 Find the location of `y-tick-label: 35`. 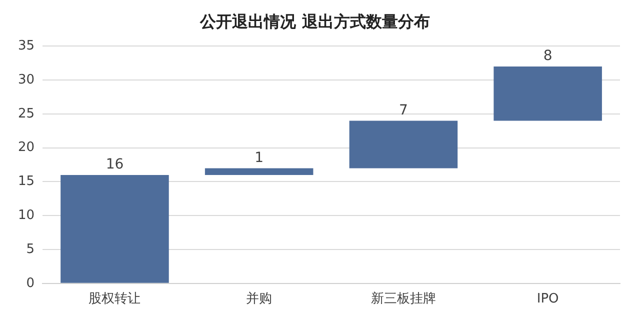

y-tick-label: 35 is located at coordinates (26, 46).